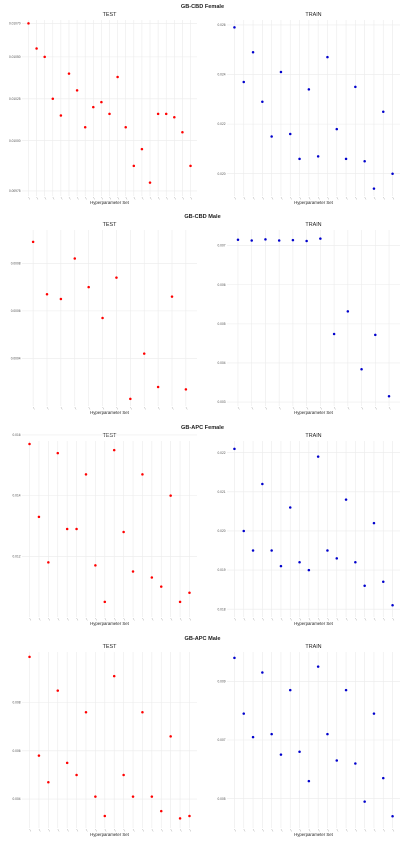 Image resolution: width=405 pixels, height=843 pixels. I want to click on chart-title: GB-APC Male, so click(202, 639).